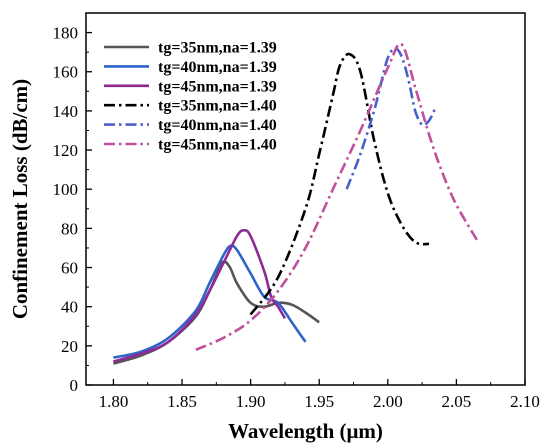 The width and height of the screenshot is (550, 448). Describe the element at coordinates (388, 401) in the screenshot. I see `x-tick-label: 2.00` at that location.